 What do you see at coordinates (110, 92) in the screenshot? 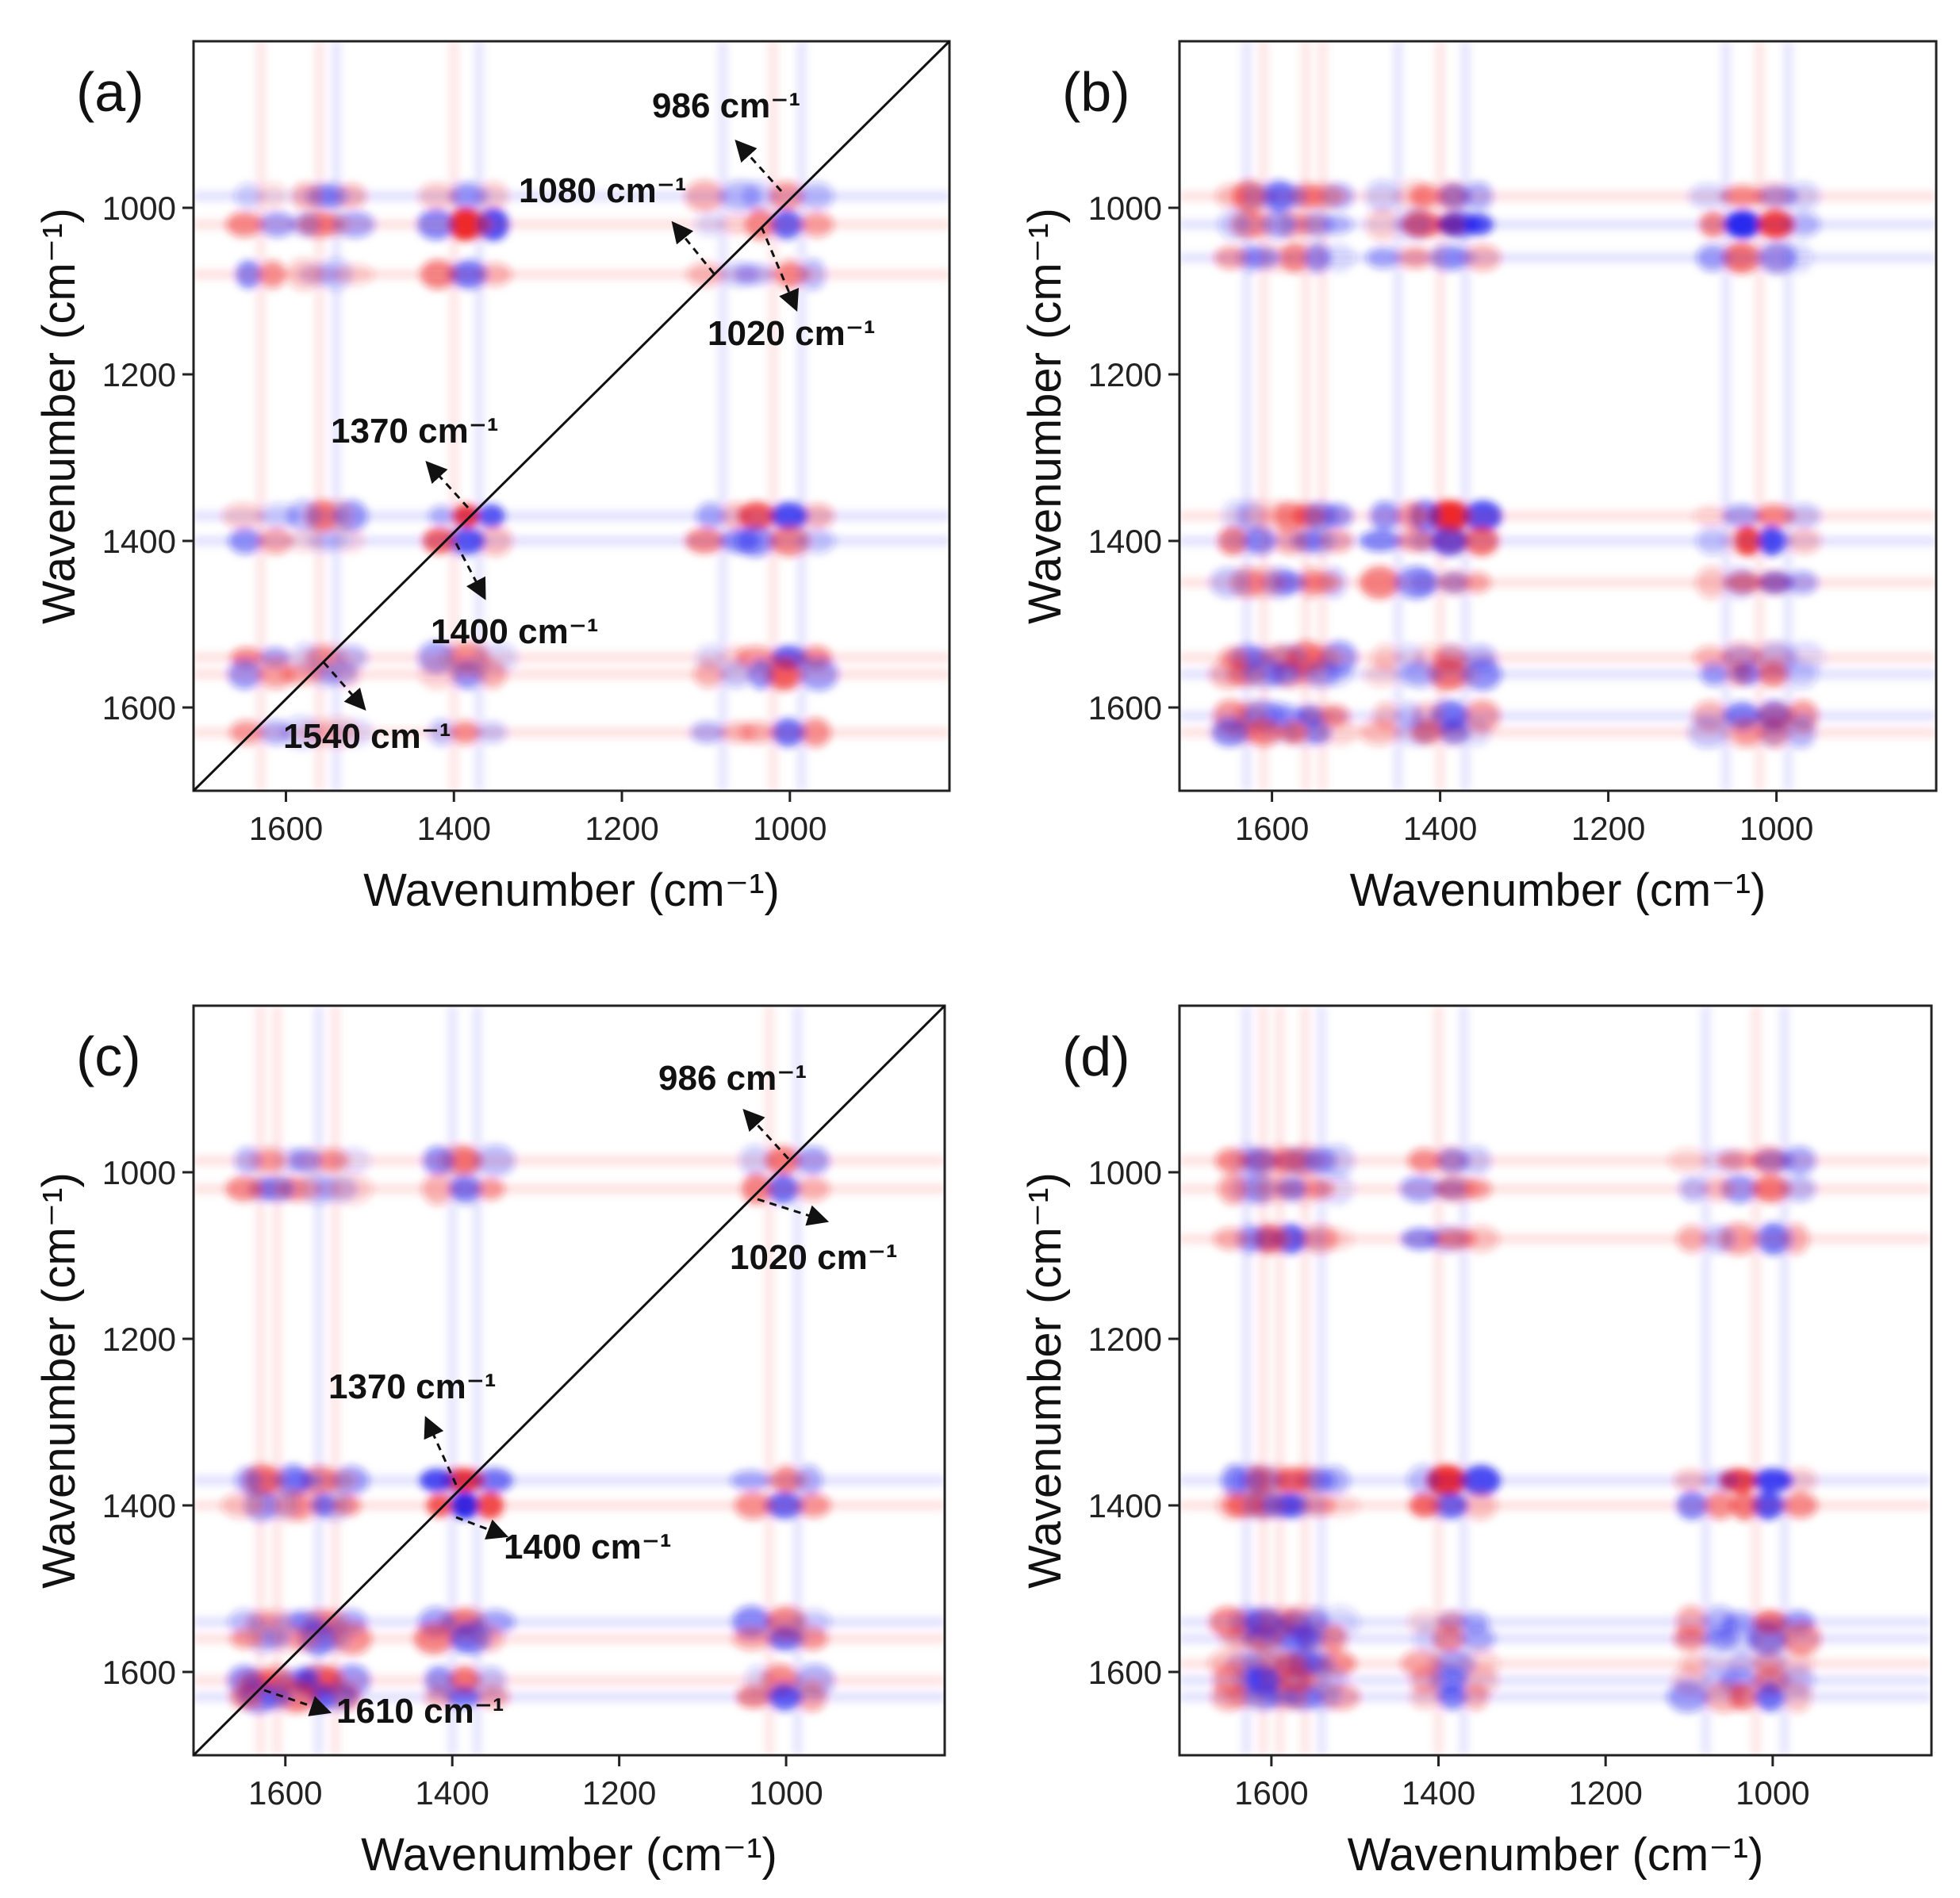
I see `panel-label: (a)` at bounding box center [110, 92].